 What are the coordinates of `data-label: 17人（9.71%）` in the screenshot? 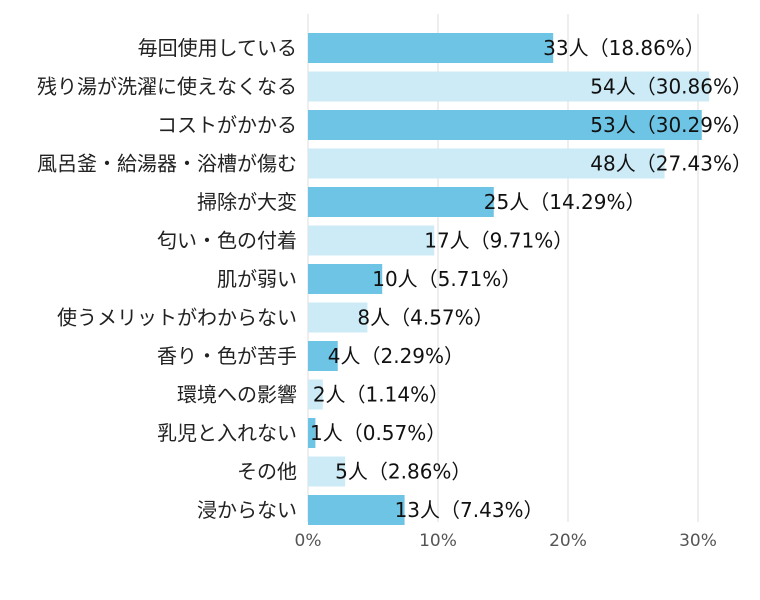 It's located at (498, 241).